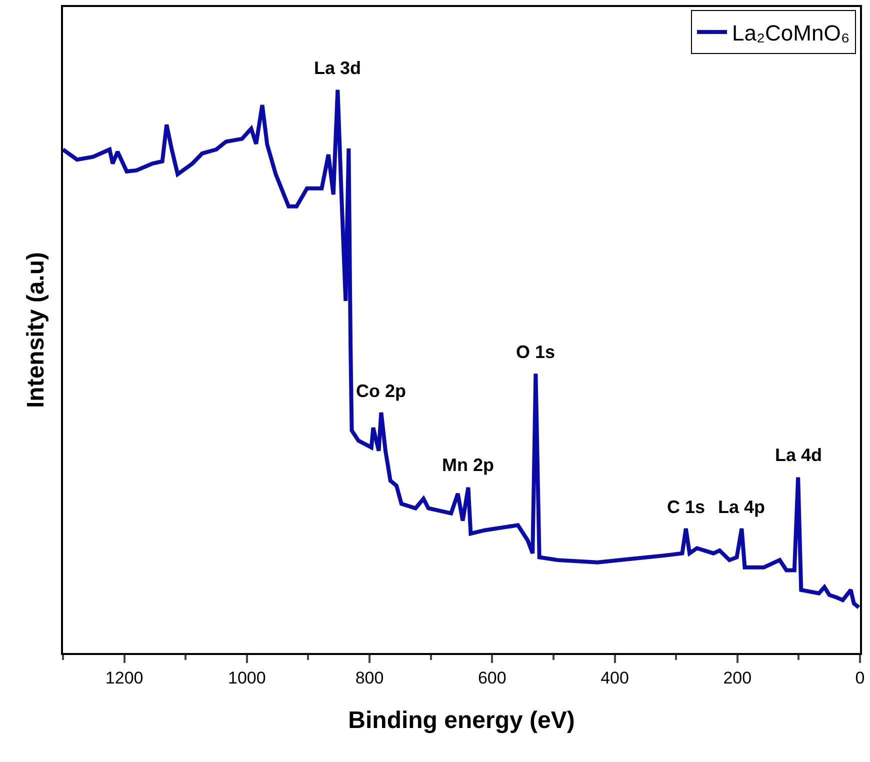 The width and height of the screenshot is (870, 762). I want to click on x-axis-title: Binding energy (eV), so click(461, 720).